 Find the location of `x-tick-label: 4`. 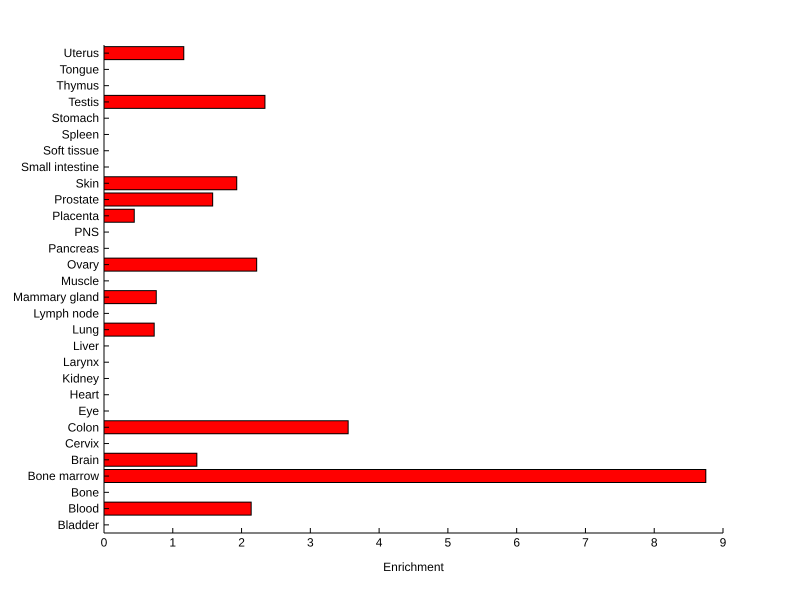

x-tick-label: 4 is located at coordinates (379, 543).